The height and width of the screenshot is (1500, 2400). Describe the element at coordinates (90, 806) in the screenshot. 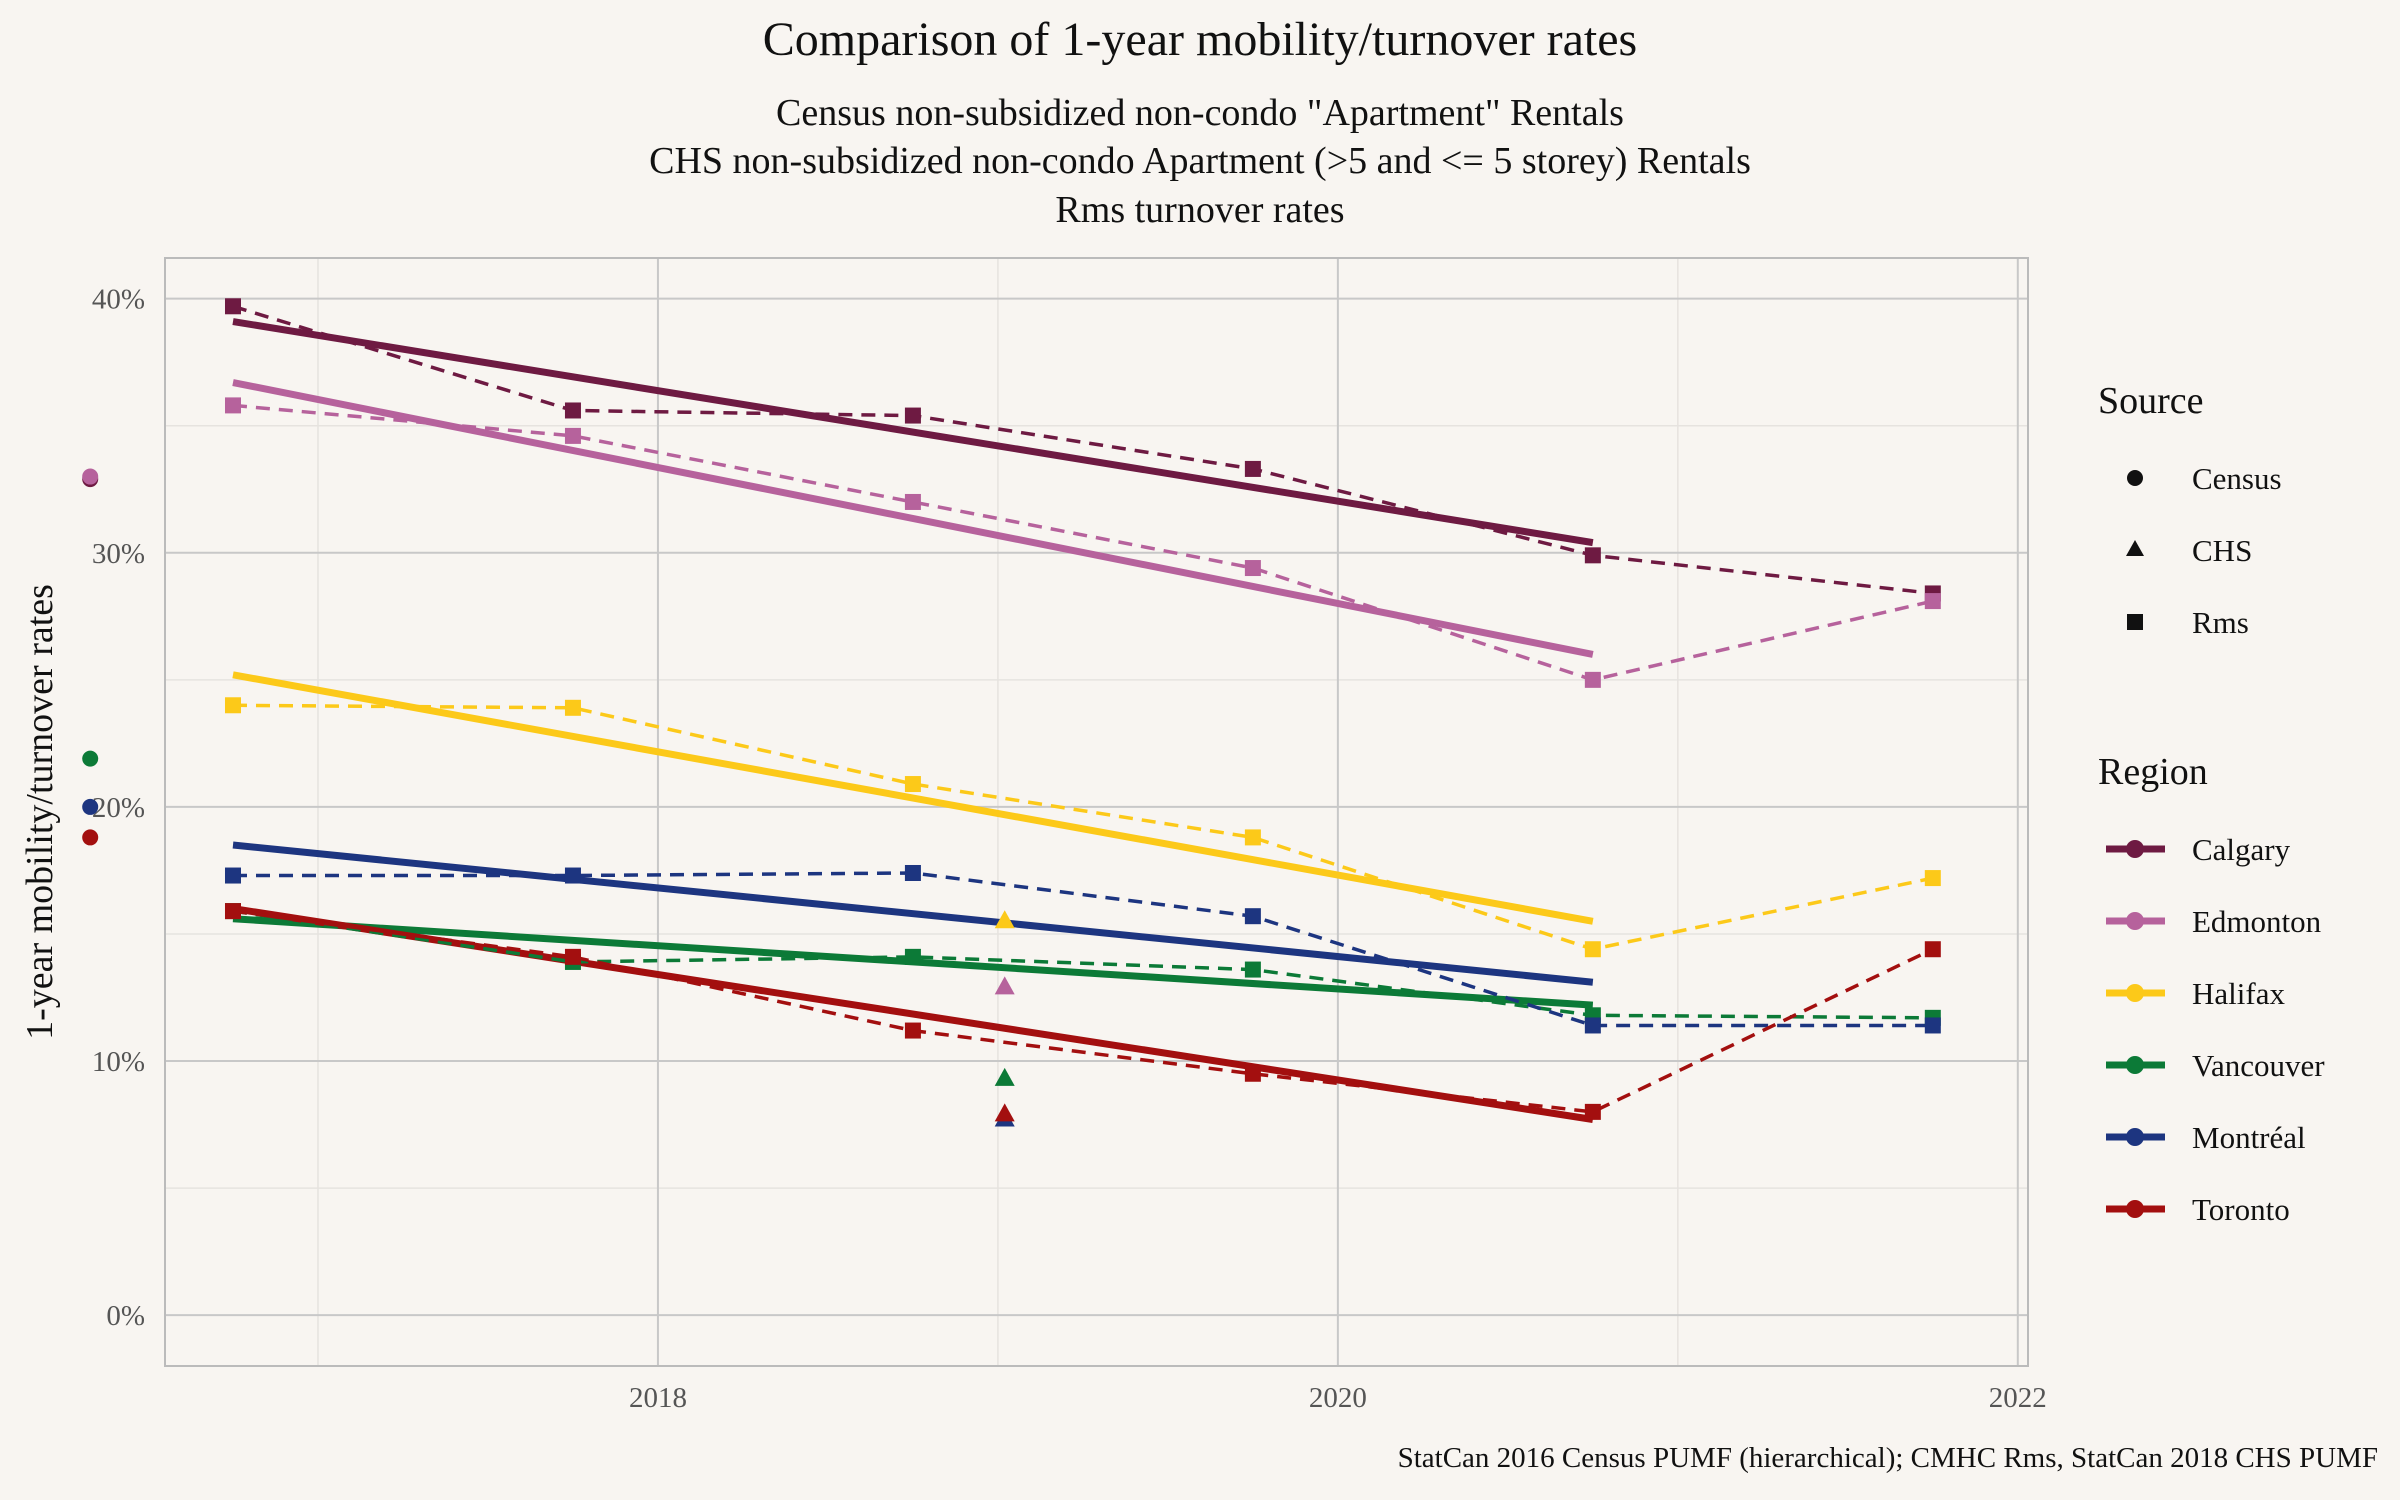

I see `montreal-census-point` at that location.